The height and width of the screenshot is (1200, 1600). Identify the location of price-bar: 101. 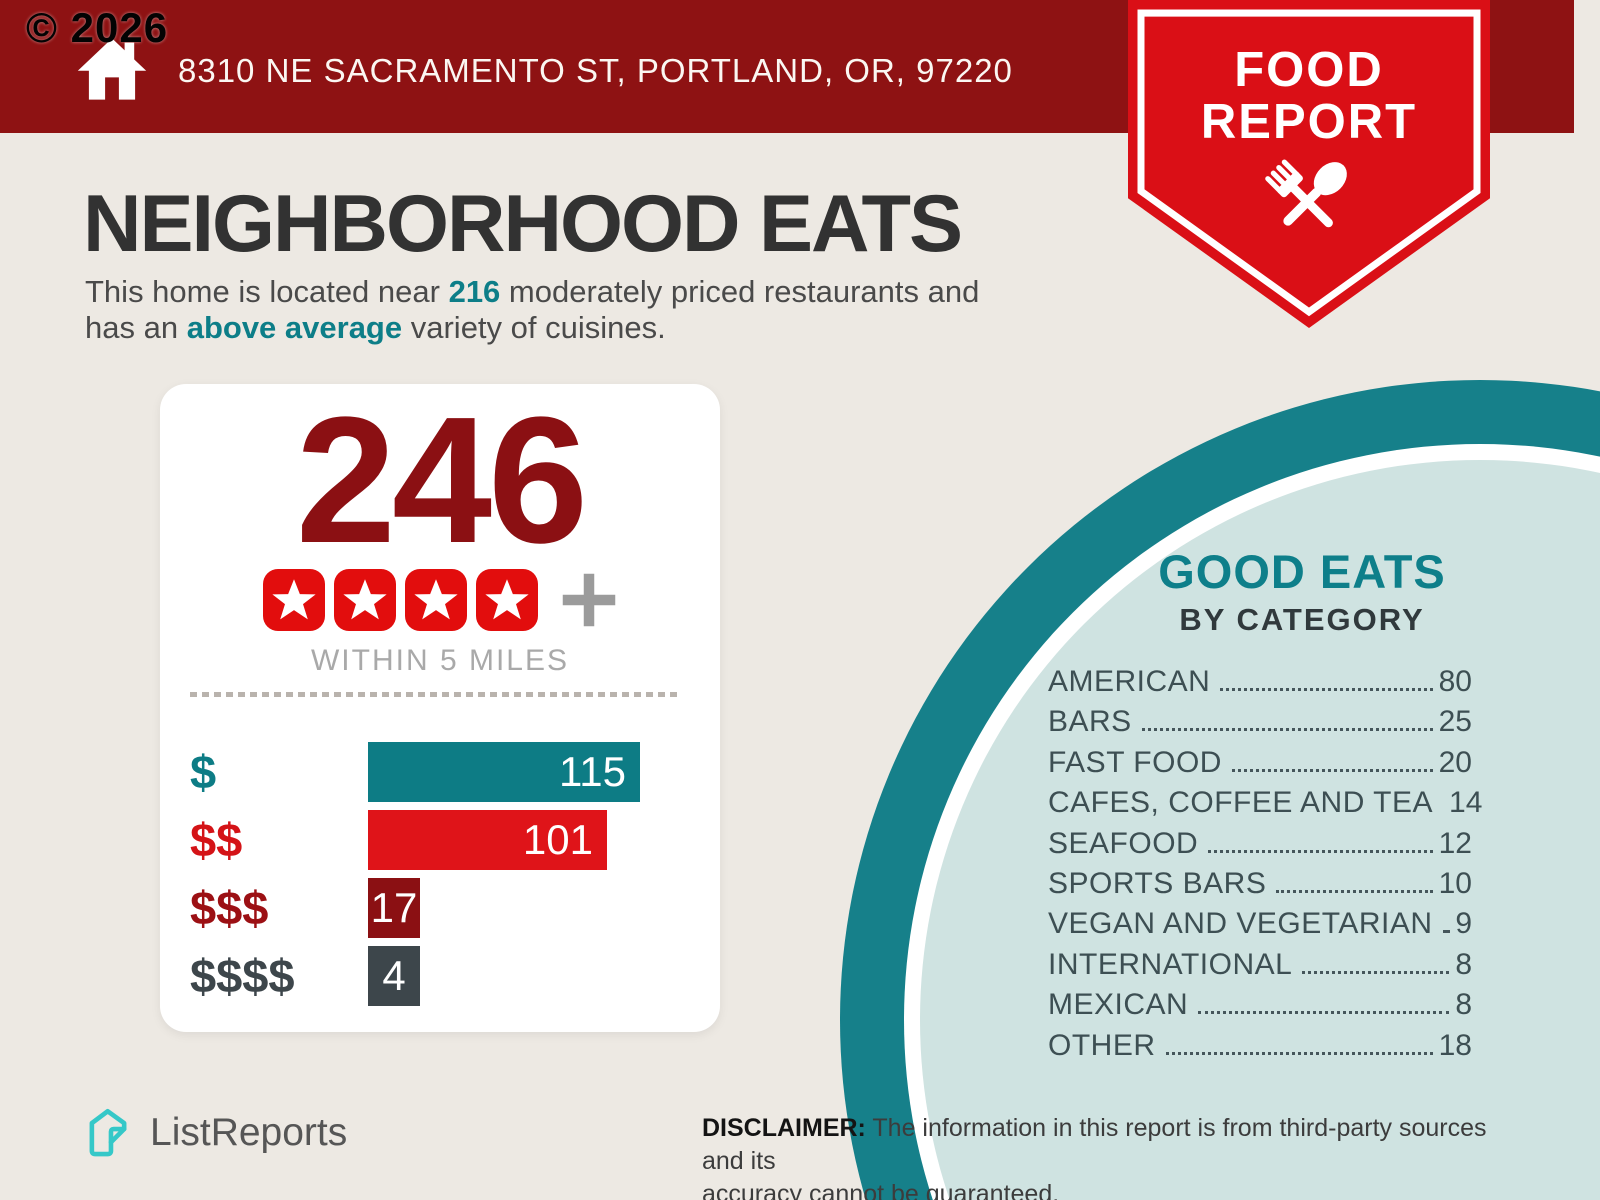
(487, 840).